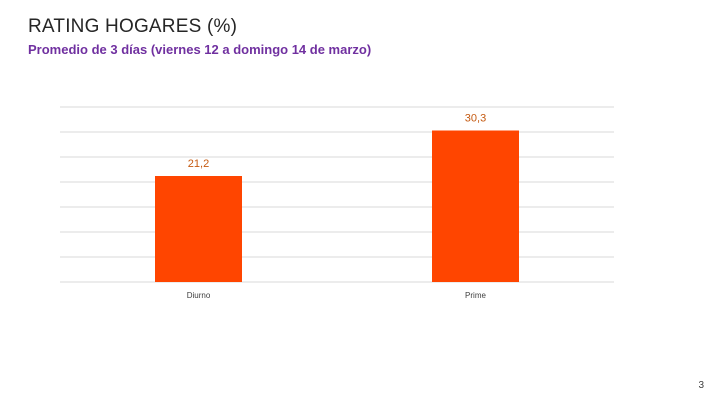  What do you see at coordinates (475, 206) in the screenshot?
I see `bar-prime` at bounding box center [475, 206].